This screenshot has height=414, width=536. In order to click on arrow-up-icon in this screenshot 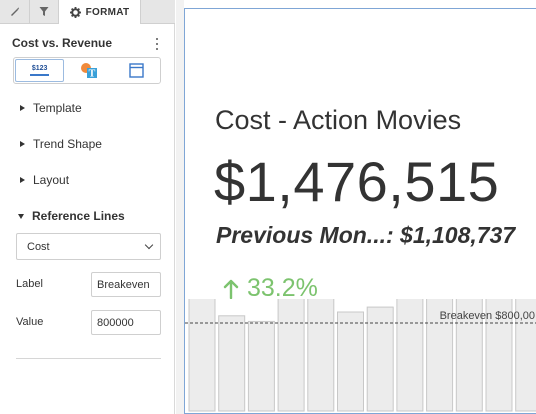, I will do `click(231, 289)`.